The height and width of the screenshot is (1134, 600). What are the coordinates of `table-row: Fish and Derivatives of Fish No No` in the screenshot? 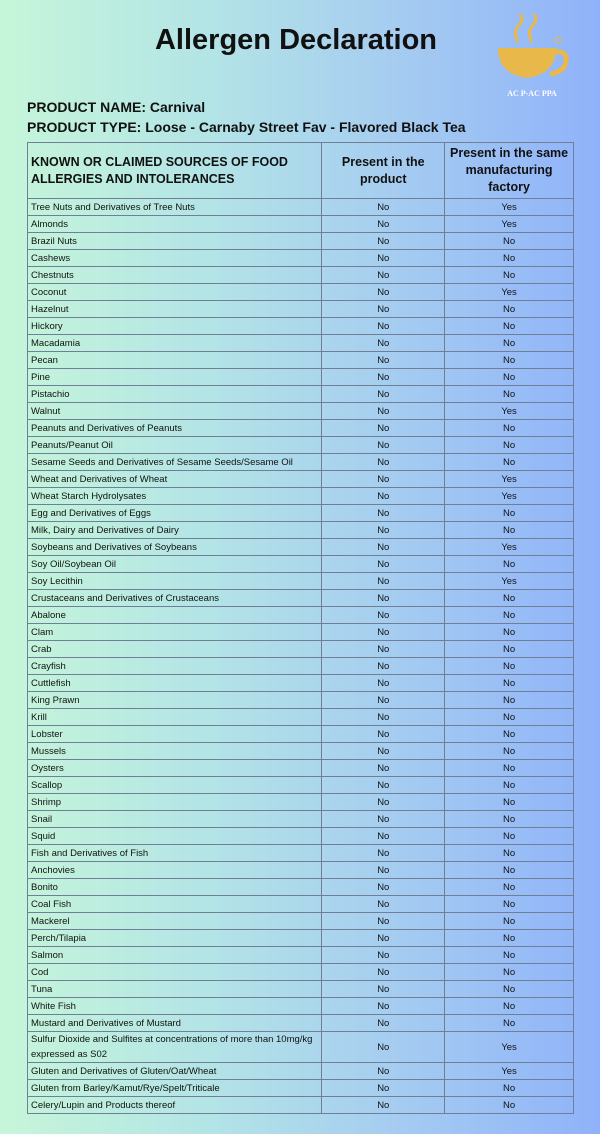 It's located at (300, 853).